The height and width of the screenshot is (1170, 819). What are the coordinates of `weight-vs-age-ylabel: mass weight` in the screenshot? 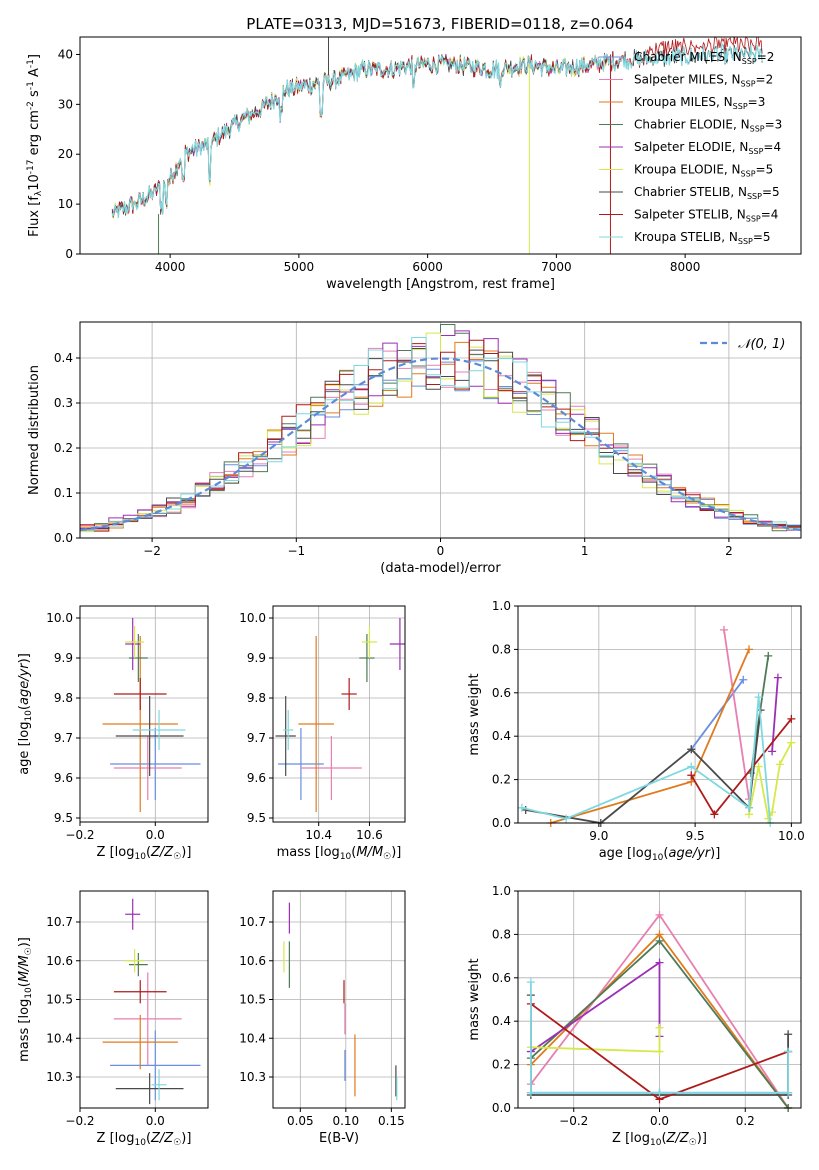 It's located at (474, 714).